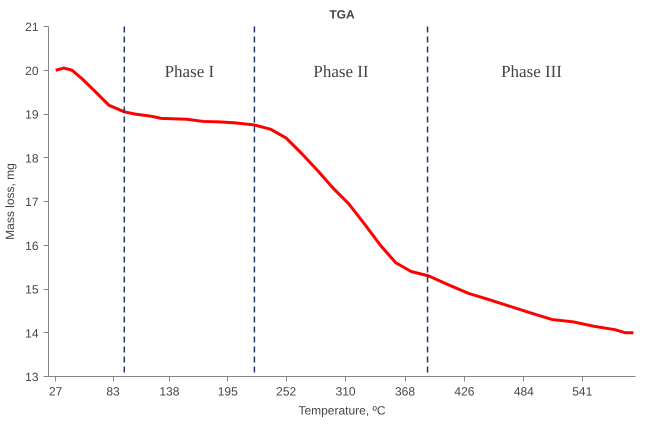  What do you see at coordinates (405, 391) in the screenshot?
I see `x-tick-label: 368` at bounding box center [405, 391].